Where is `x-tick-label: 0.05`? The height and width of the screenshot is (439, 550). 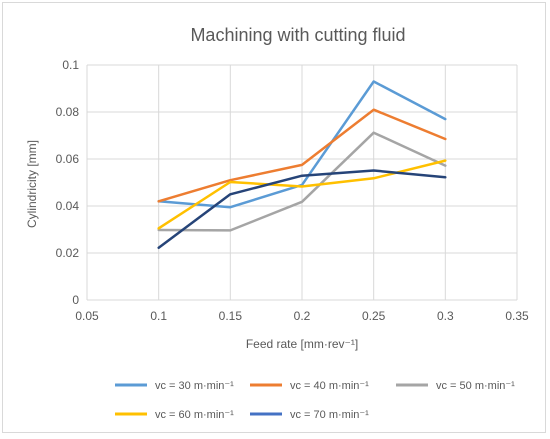
x-tick-label: 0.05 is located at coordinates (87, 316).